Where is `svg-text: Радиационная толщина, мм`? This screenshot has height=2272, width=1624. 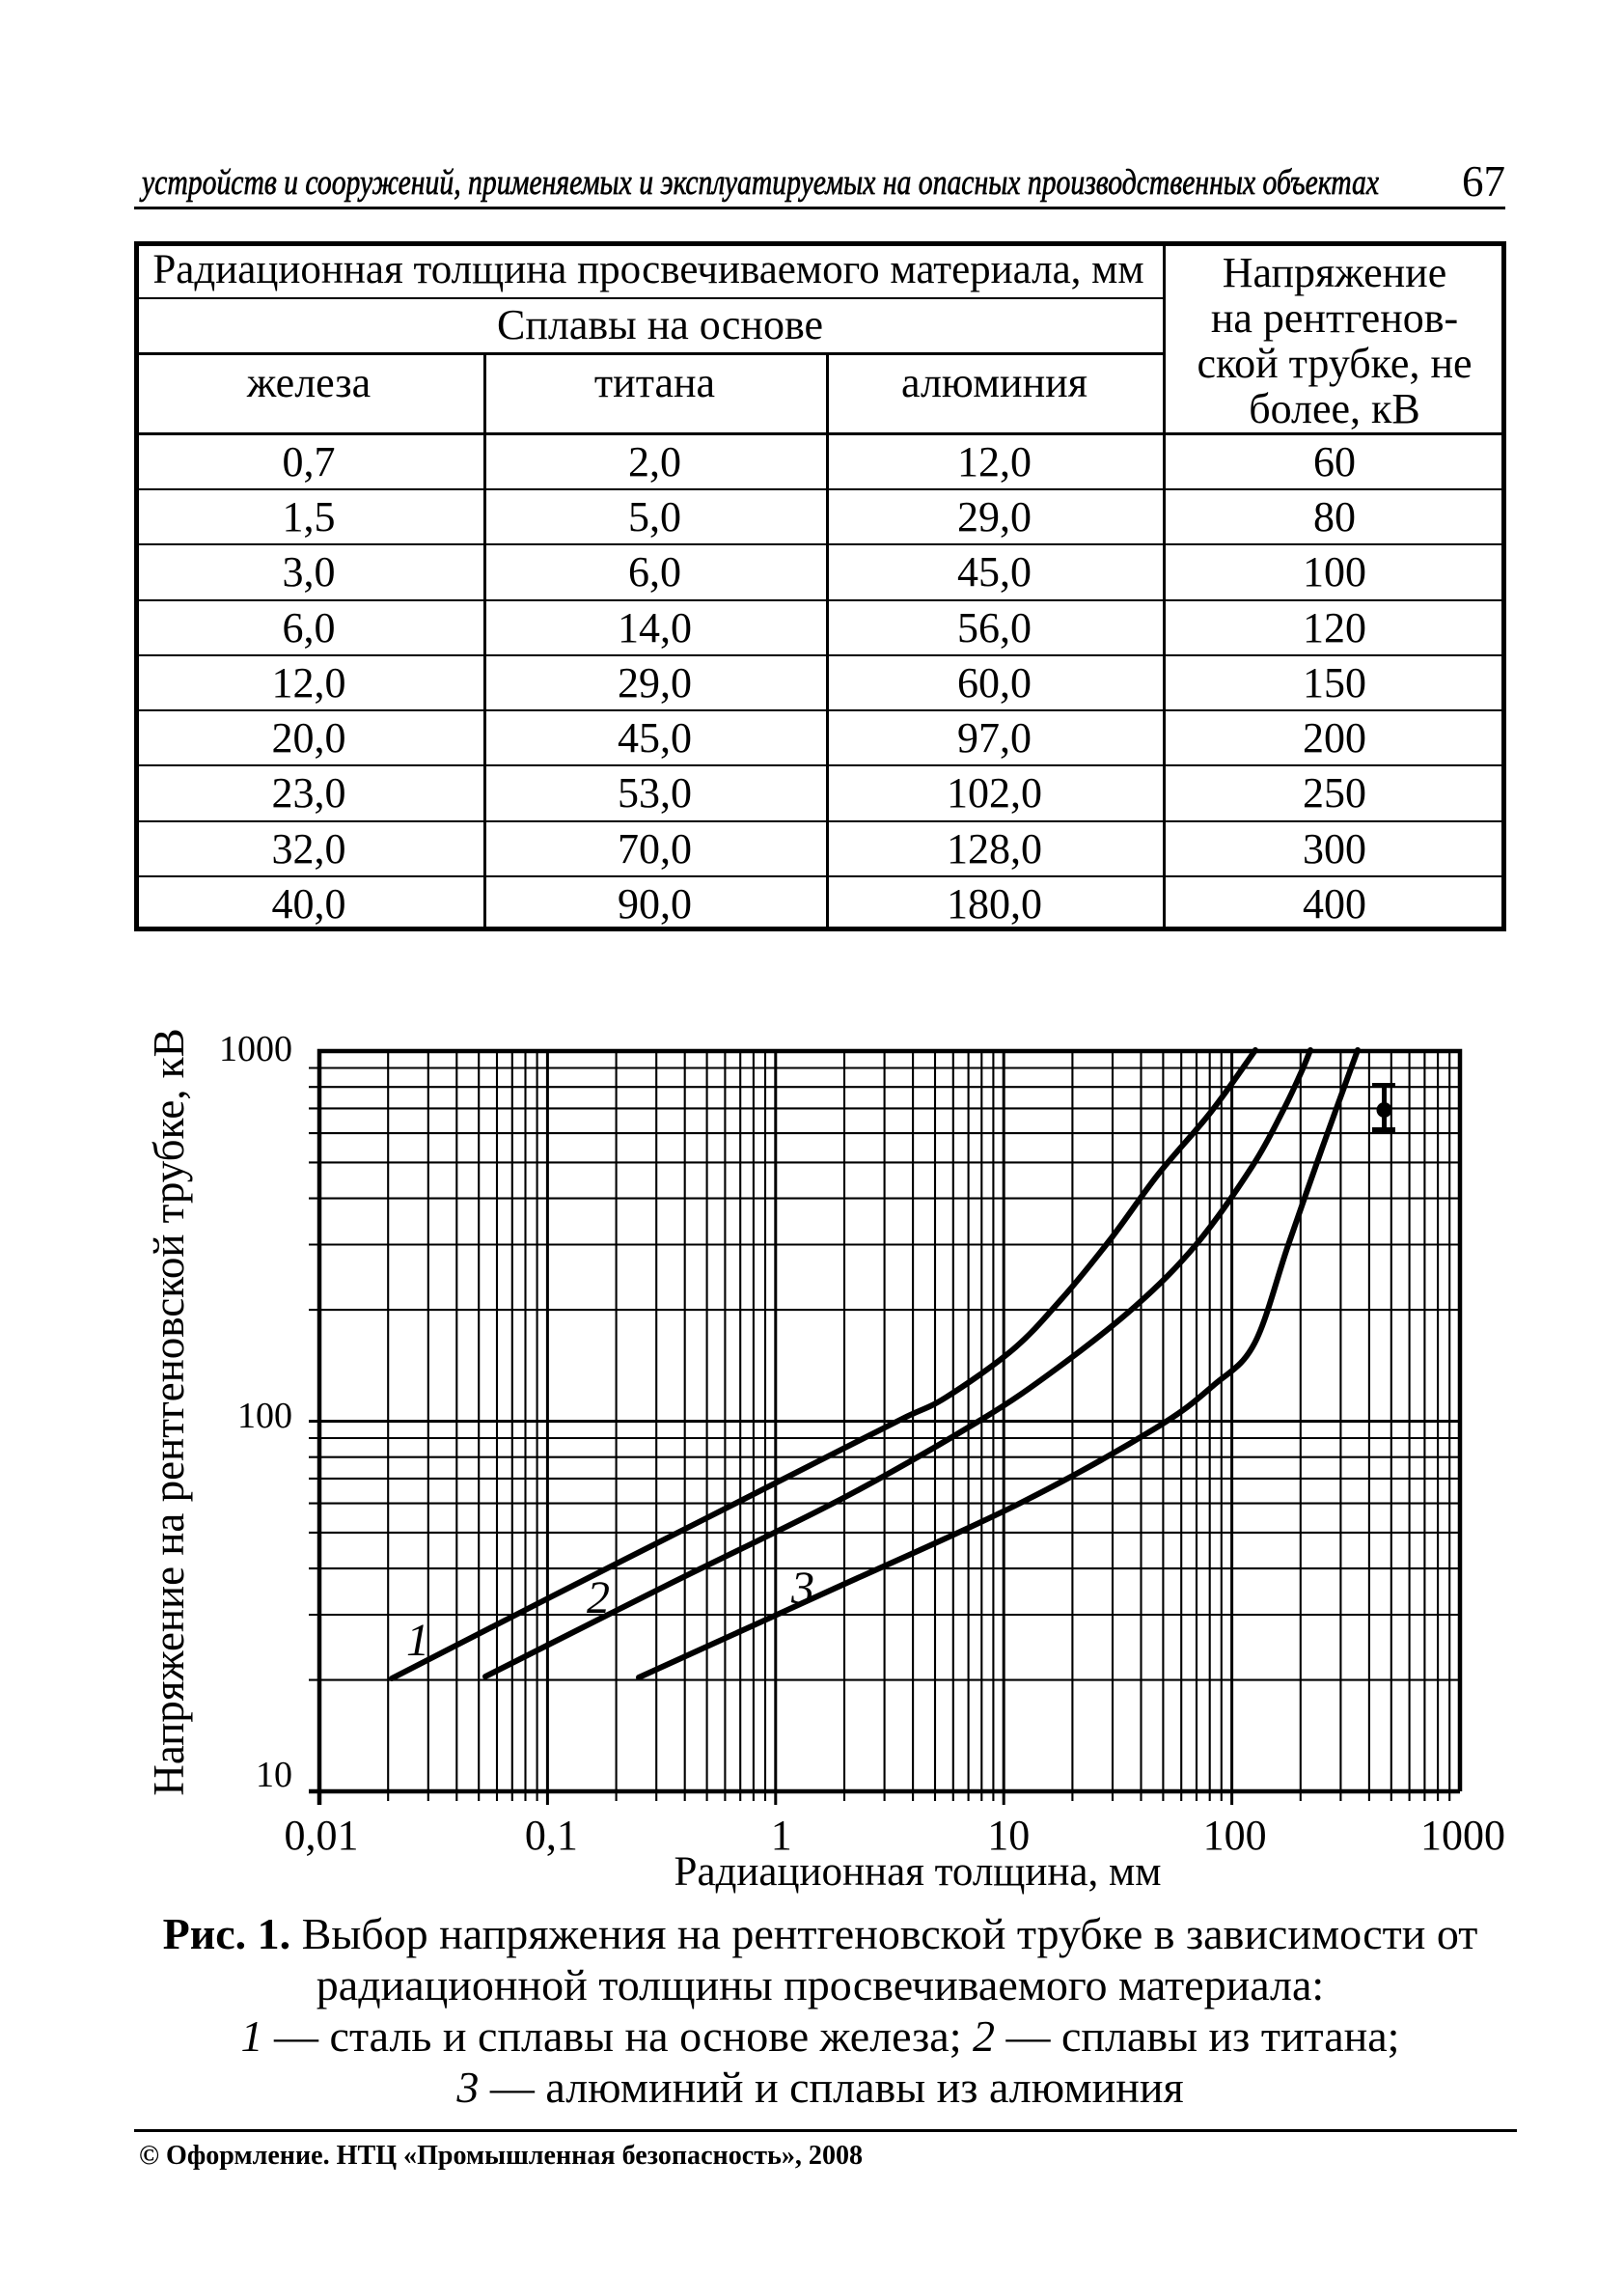 svg-text: Радиационная толщина, мм is located at coordinates (918, 1872).